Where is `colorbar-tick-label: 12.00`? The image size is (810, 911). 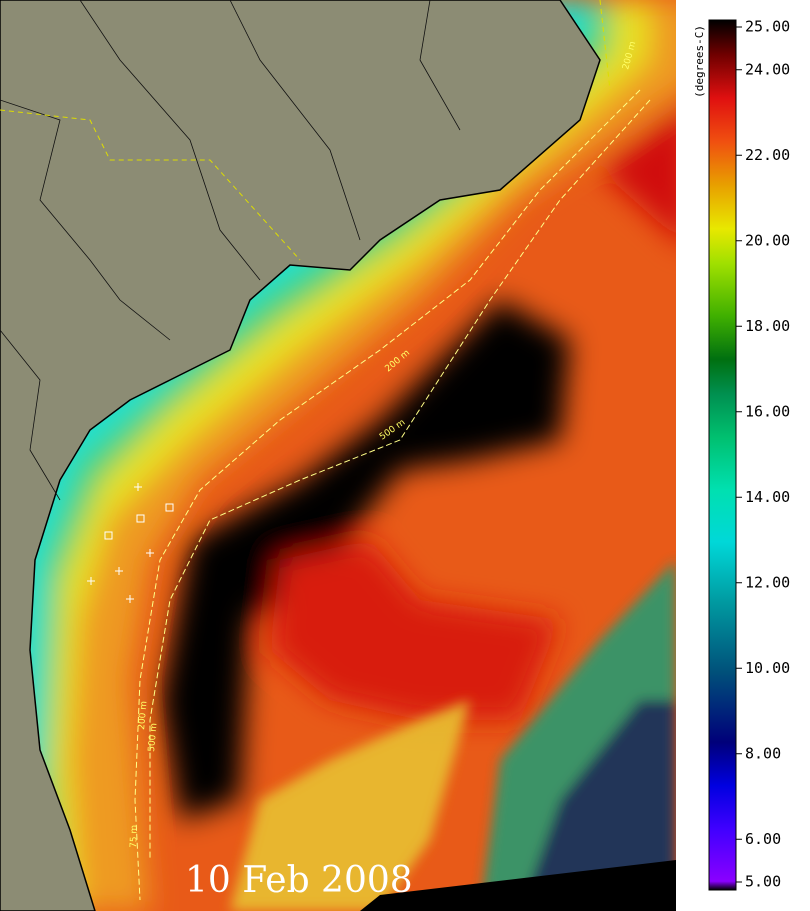 colorbar-tick-label: 12.00 is located at coordinates (767, 582).